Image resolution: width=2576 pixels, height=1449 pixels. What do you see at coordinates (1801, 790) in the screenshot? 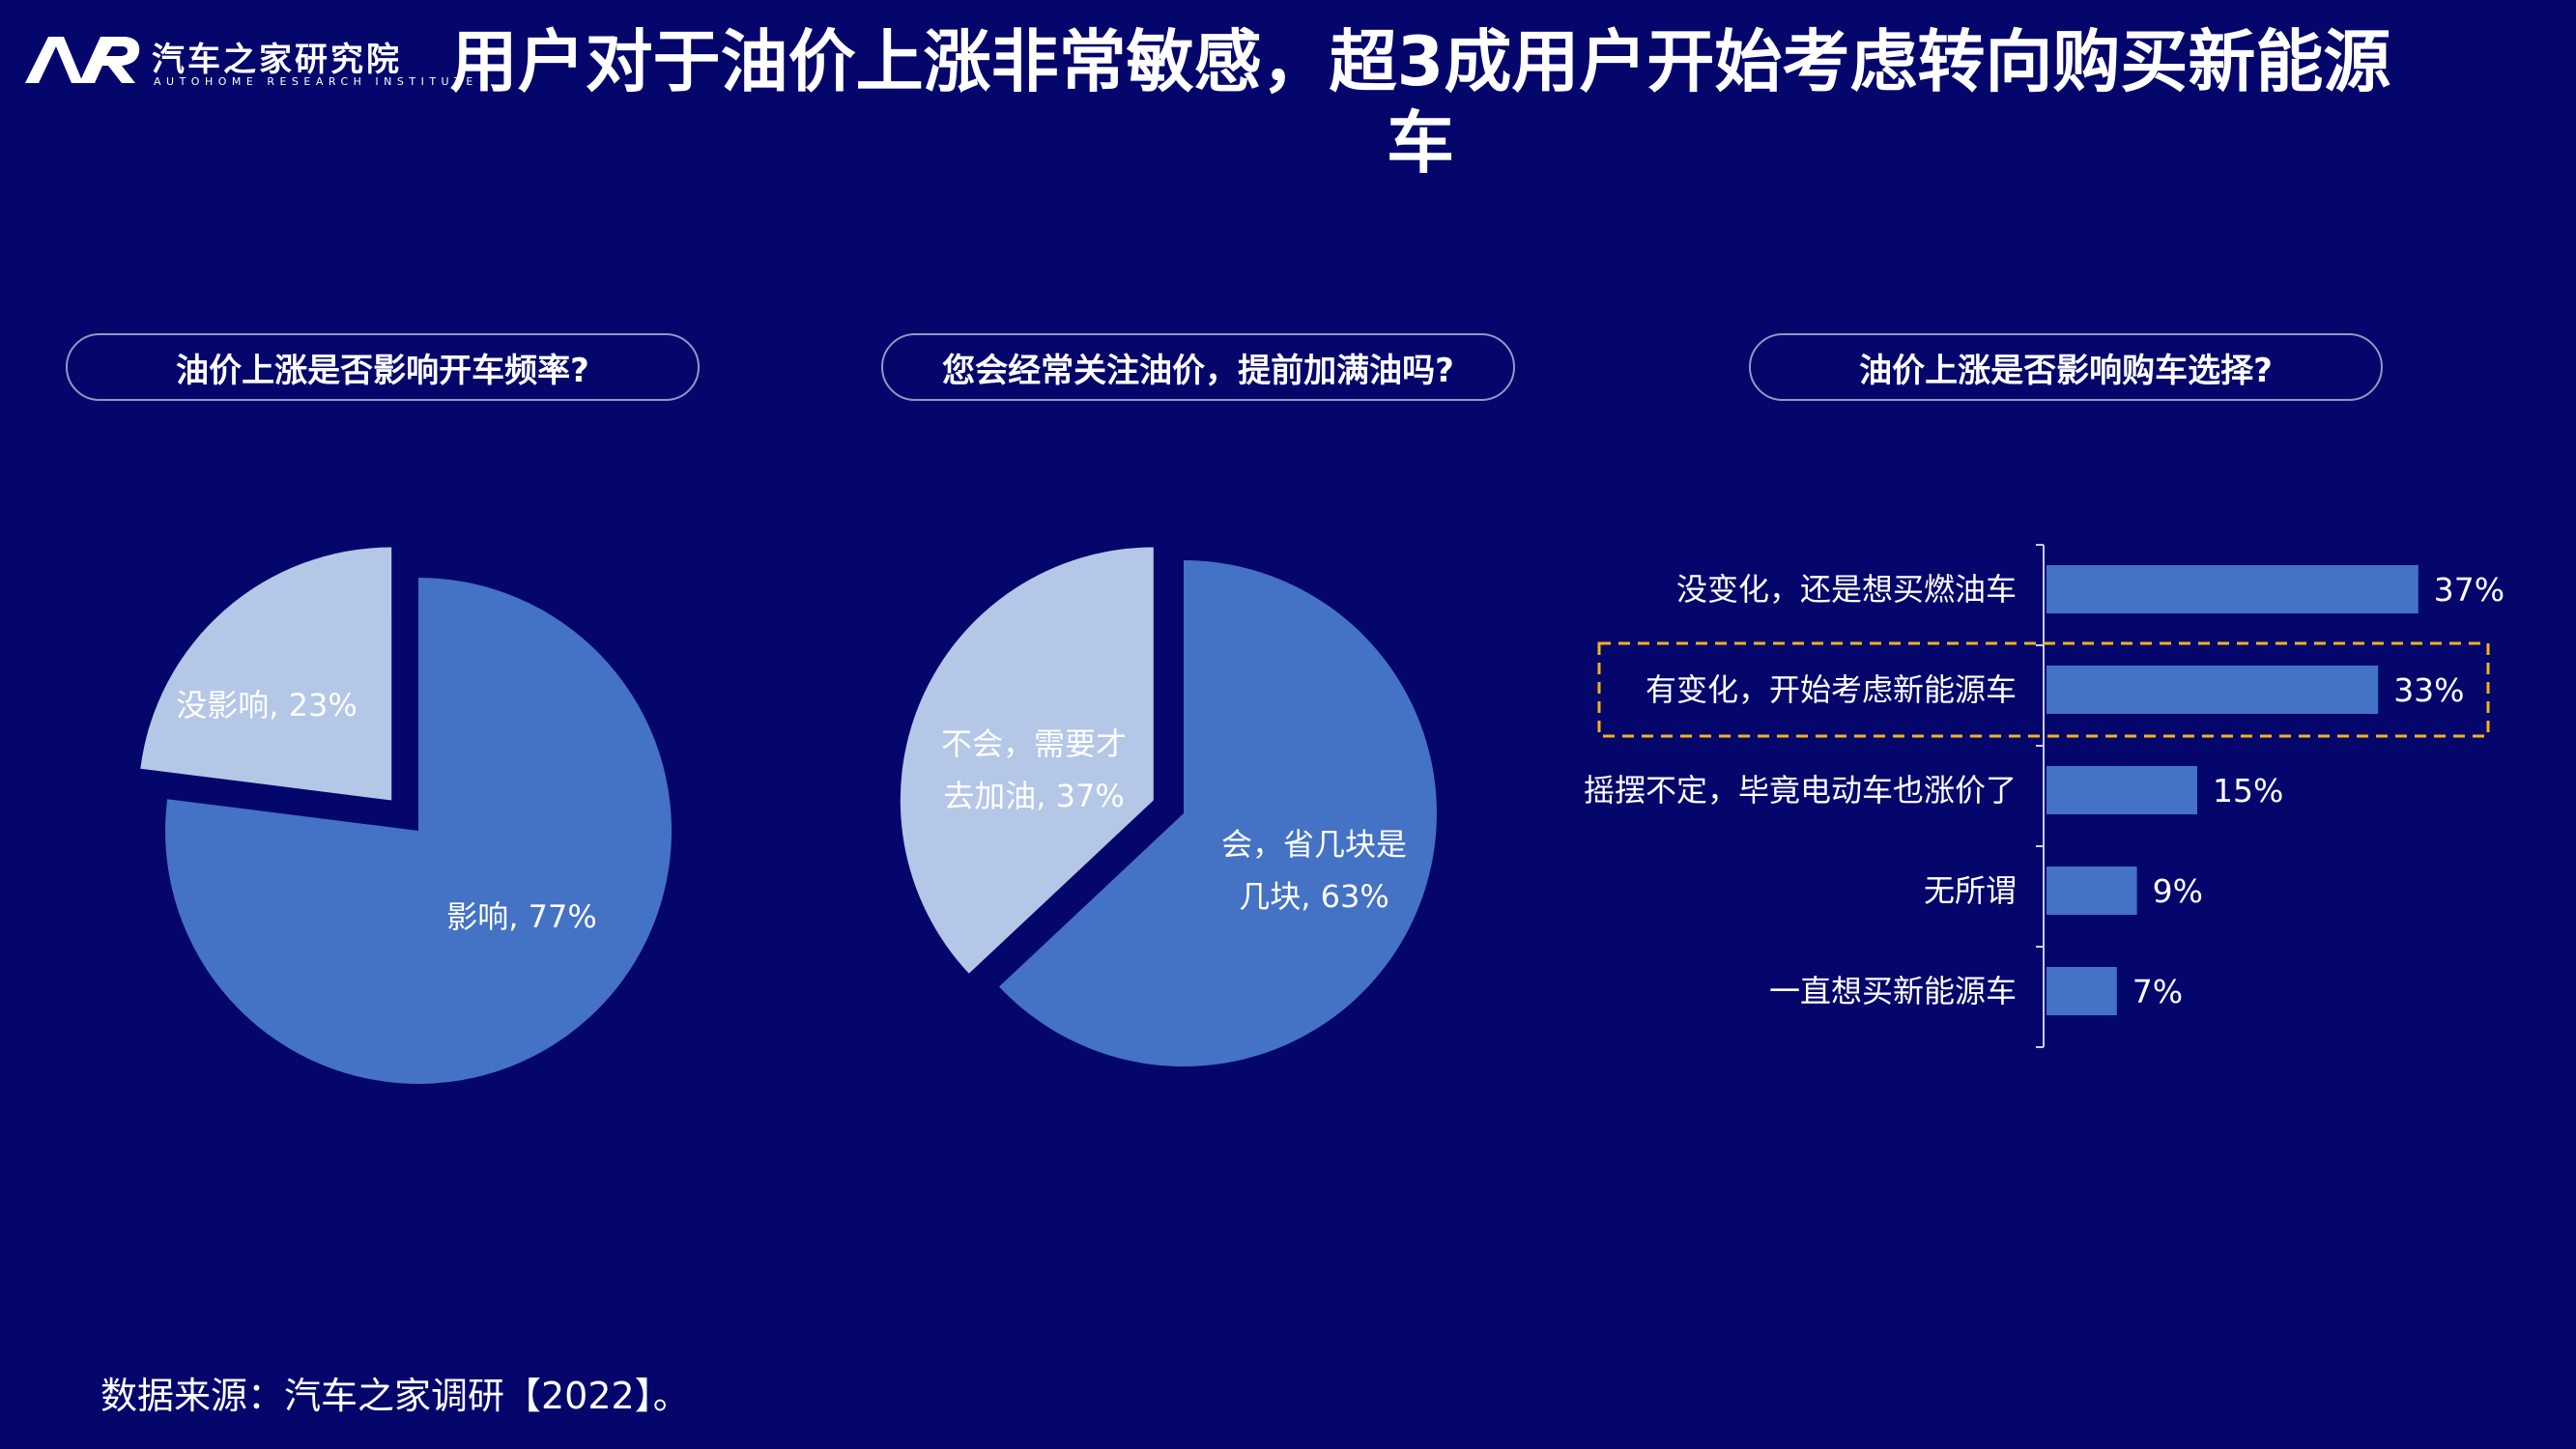
I see `bar-category-label-3: 摇摆不定，毕竟电动车也涨价了` at bounding box center [1801, 790].